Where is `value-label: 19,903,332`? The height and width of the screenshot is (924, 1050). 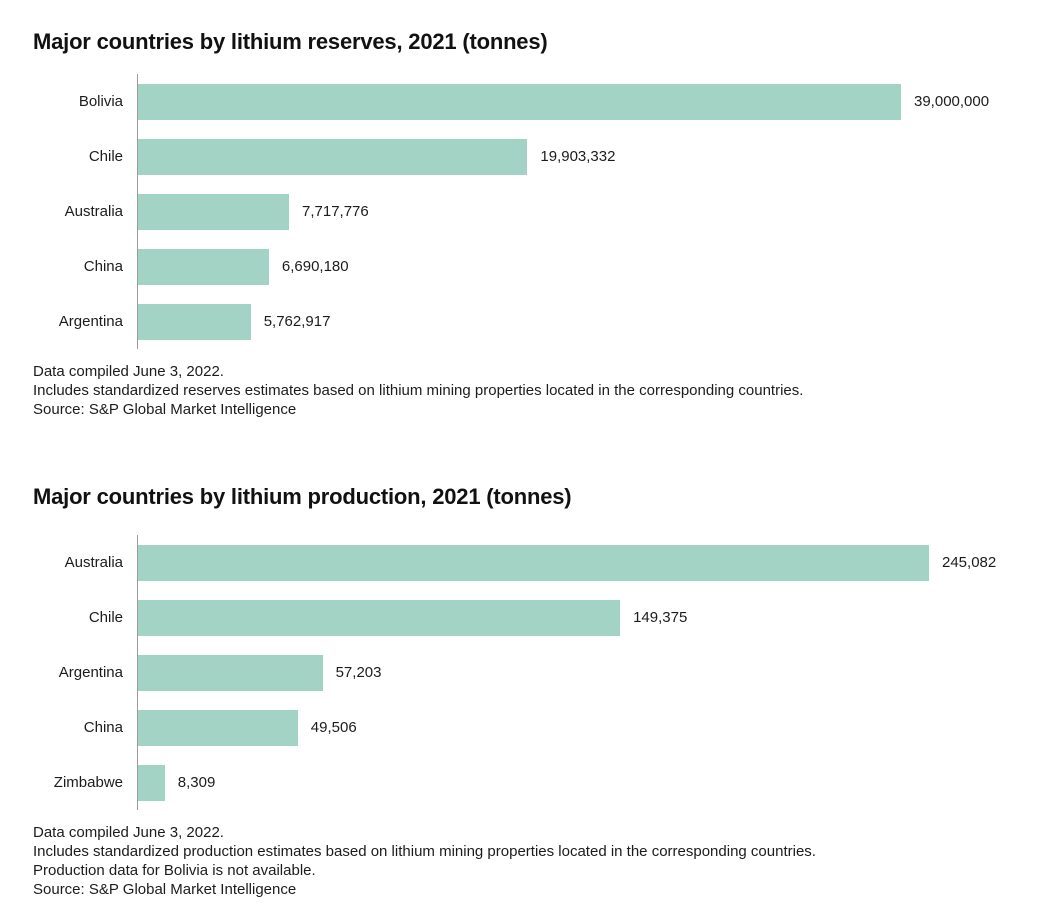 value-label: 19,903,332 is located at coordinates (578, 156).